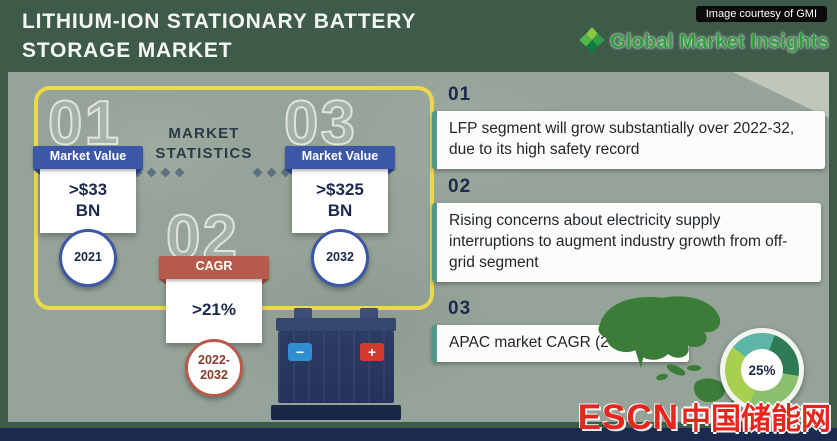 Image resolution: width=837 pixels, height=441 pixels. What do you see at coordinates (214, 270) in the screenshot?
I see `ribbon-label: CAGR` at bounding box center [214, 270].